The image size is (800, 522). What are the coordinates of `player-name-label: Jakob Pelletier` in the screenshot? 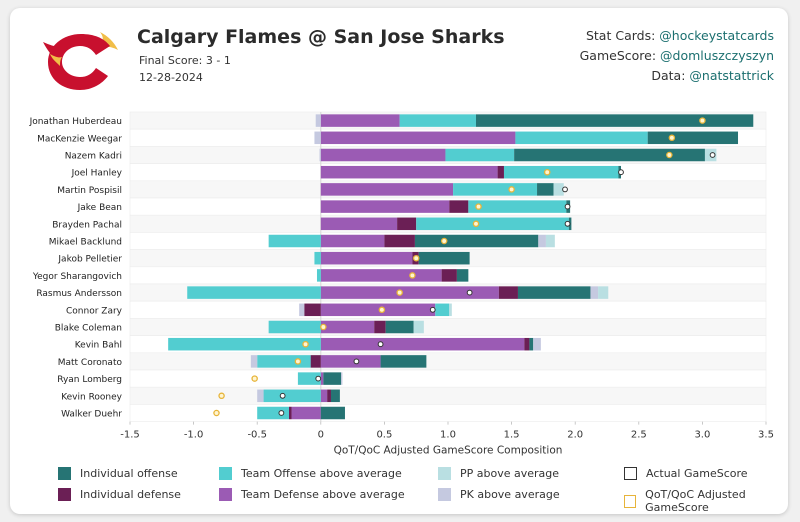 It's located at (89, 260).